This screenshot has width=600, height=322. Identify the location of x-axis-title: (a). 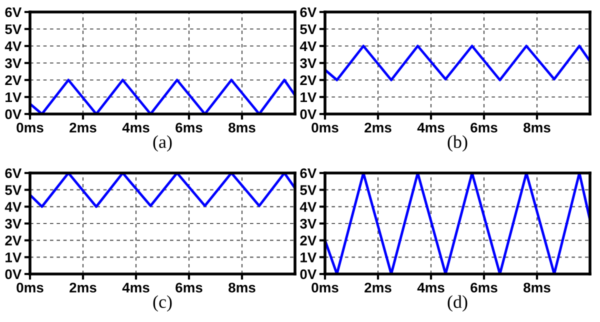
(162, 143).